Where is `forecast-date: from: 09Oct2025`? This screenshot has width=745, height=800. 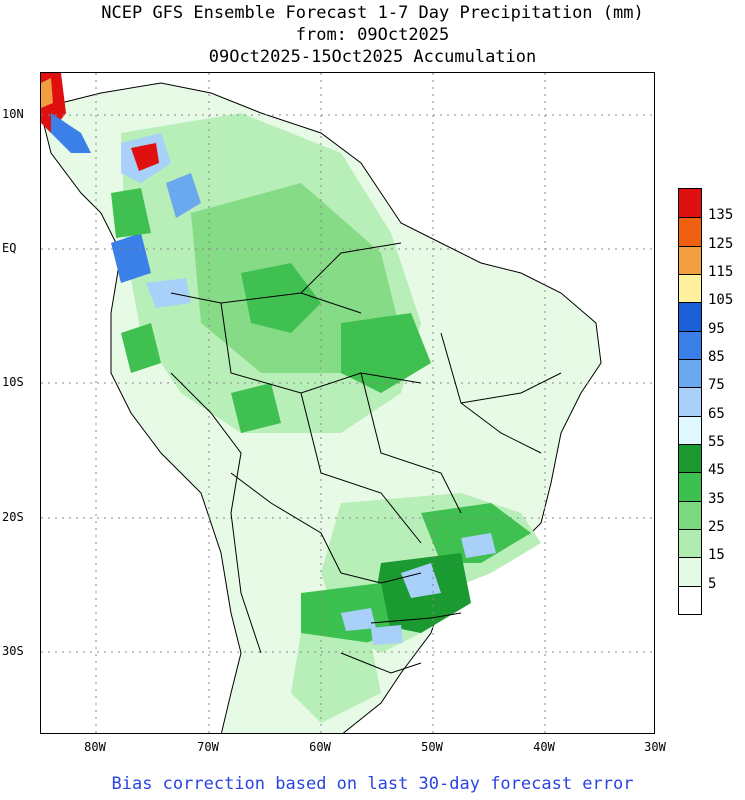 forecast-date: from: 09Oct2025 is located at coordinates (372, 35).